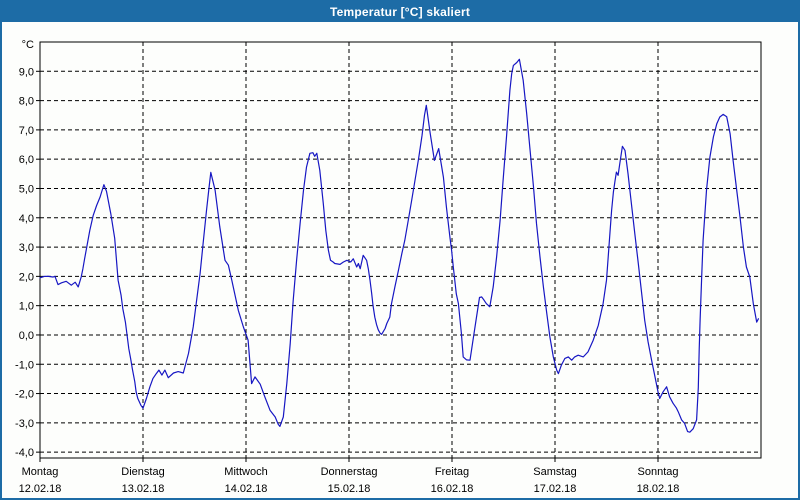 This screenshot has height=500, width=800. What do you see at coordinates (349, 472) in the screenshot?
I see `x-tick-label-day: Donnerstag` at bounding box center [349, 472].